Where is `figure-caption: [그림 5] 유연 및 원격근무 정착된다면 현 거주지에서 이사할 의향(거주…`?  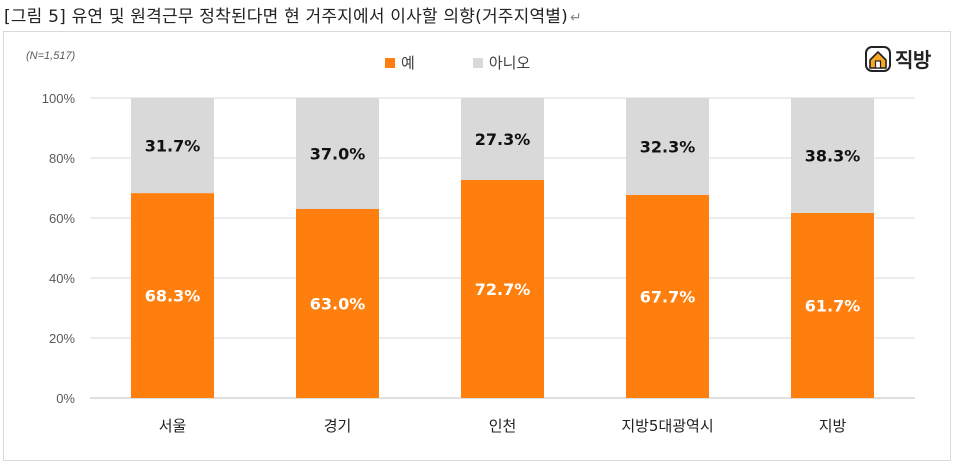
figure-caption: [그림 5] 유연 및 원격근무 정착된다면 현 거주지에서 이사할 의향(거주… is located at coordinates (293, 14).